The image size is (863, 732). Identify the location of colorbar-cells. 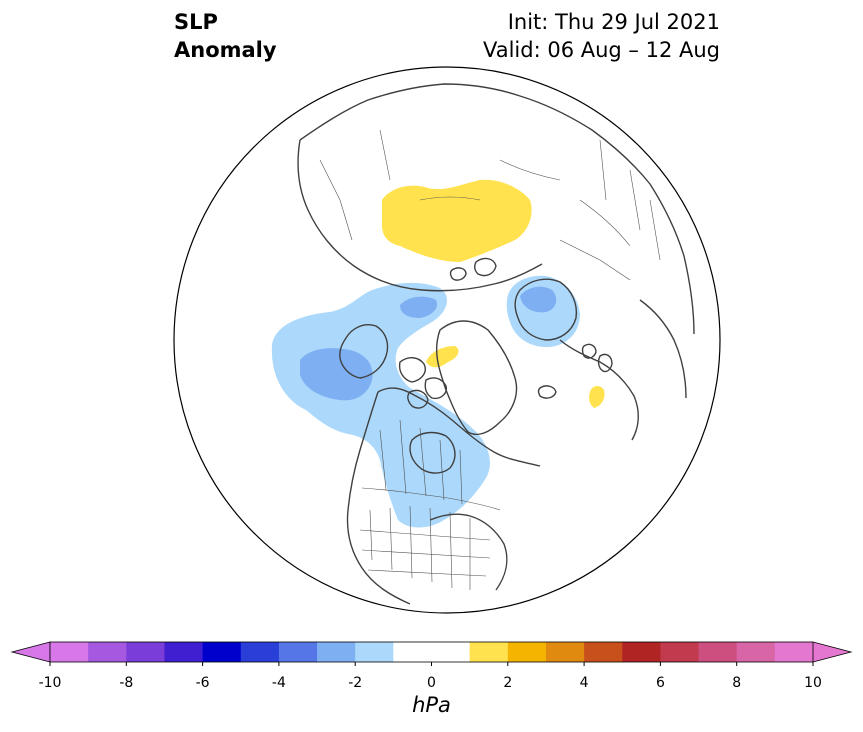
(431, 652).